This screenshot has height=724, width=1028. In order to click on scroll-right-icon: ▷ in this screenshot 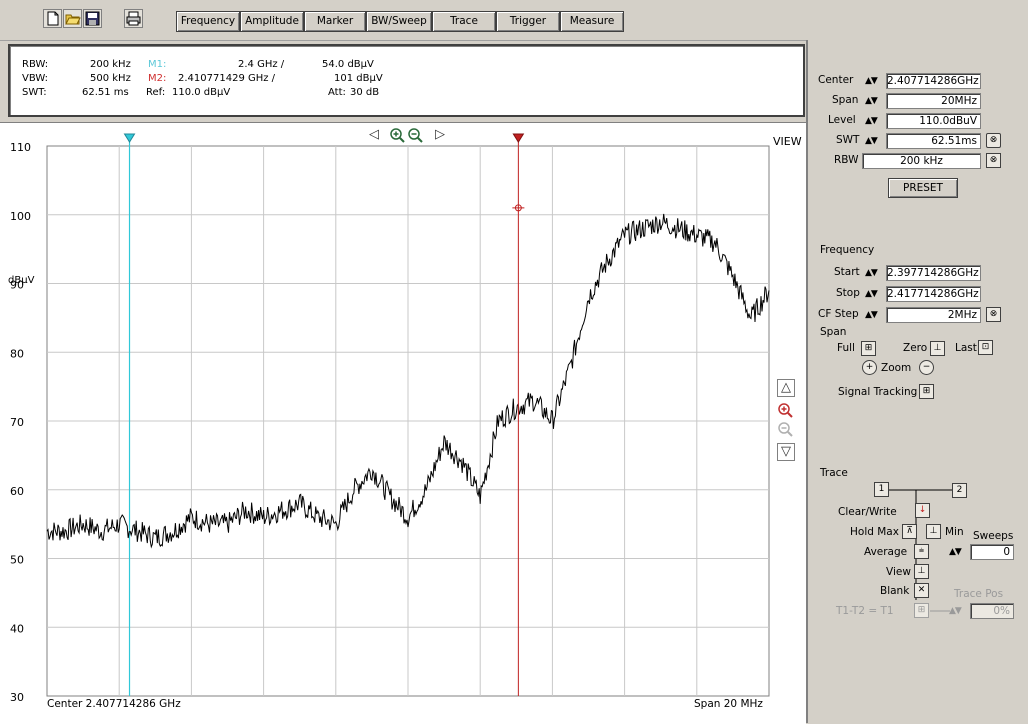, I will do `click(440, 134)`.